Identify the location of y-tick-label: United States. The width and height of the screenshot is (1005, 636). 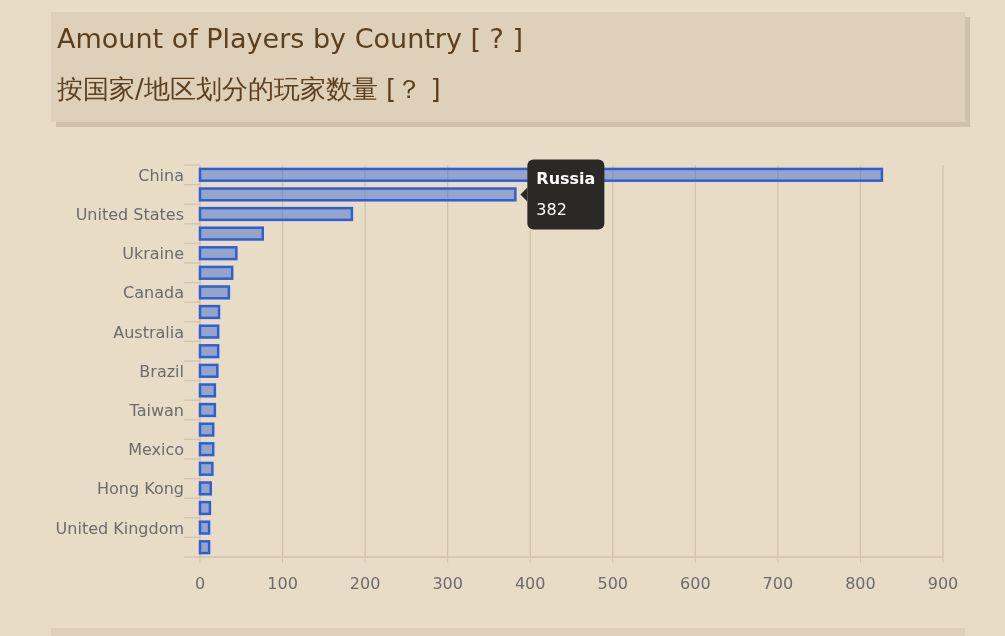
(129, 214).